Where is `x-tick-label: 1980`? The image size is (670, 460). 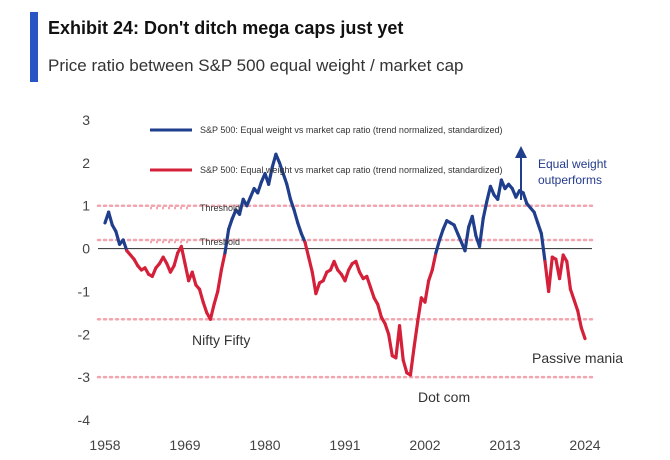 x-tick-label: 1980 is located at coordinates (264, 445).